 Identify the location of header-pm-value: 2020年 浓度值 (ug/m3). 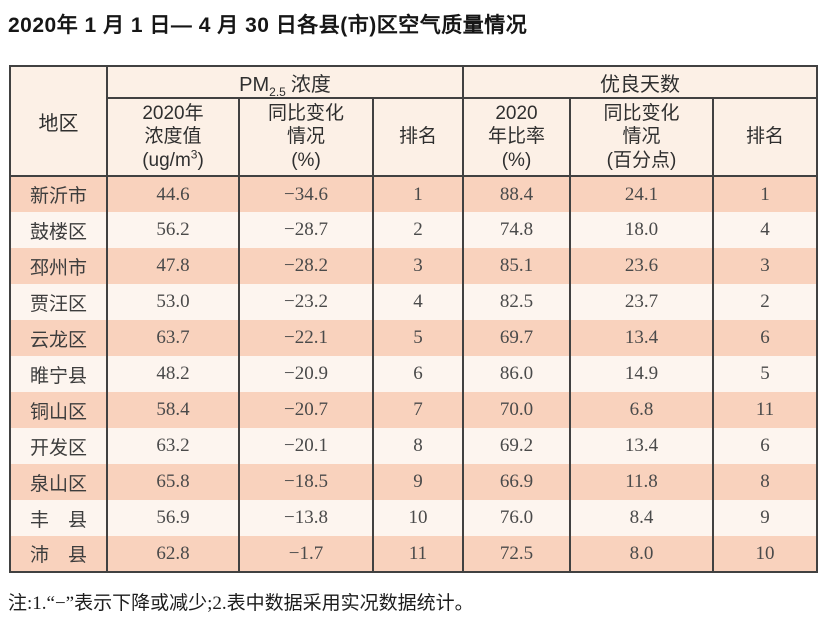
(173, 136).